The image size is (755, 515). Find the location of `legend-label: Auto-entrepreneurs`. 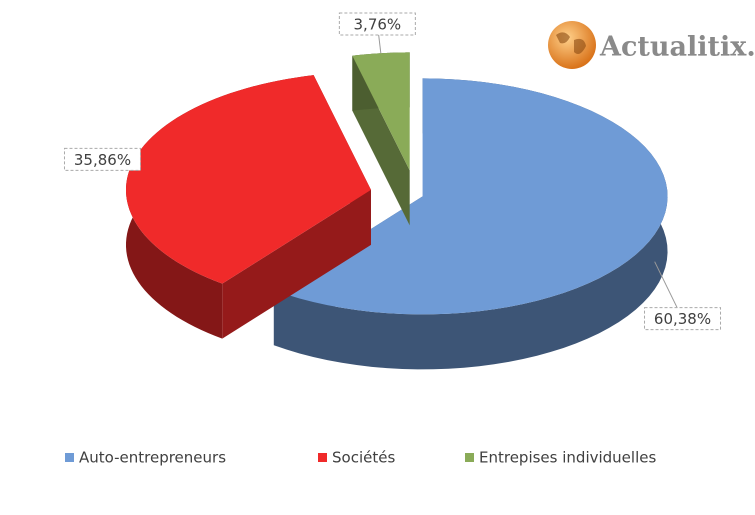

legend-label: Auto-entrepreneurs is located at coordinates (152, 458).